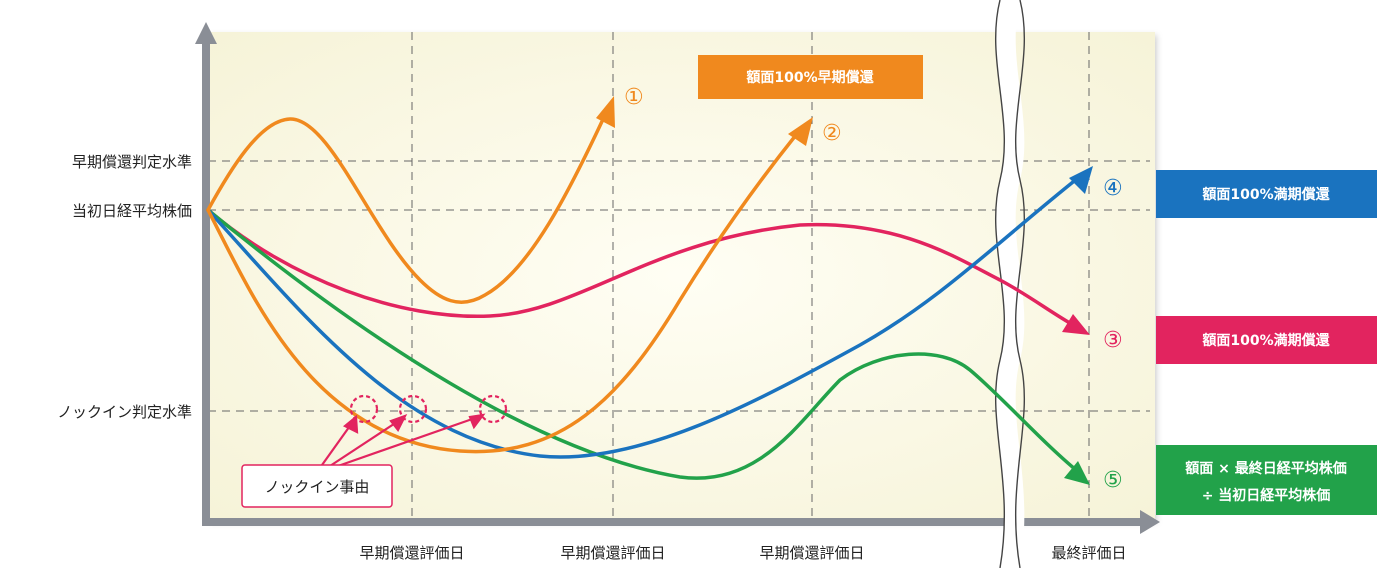  Describe the element at coordinates (1150, 522) in the screenshot. I see `x-axis-arrow` at that location.